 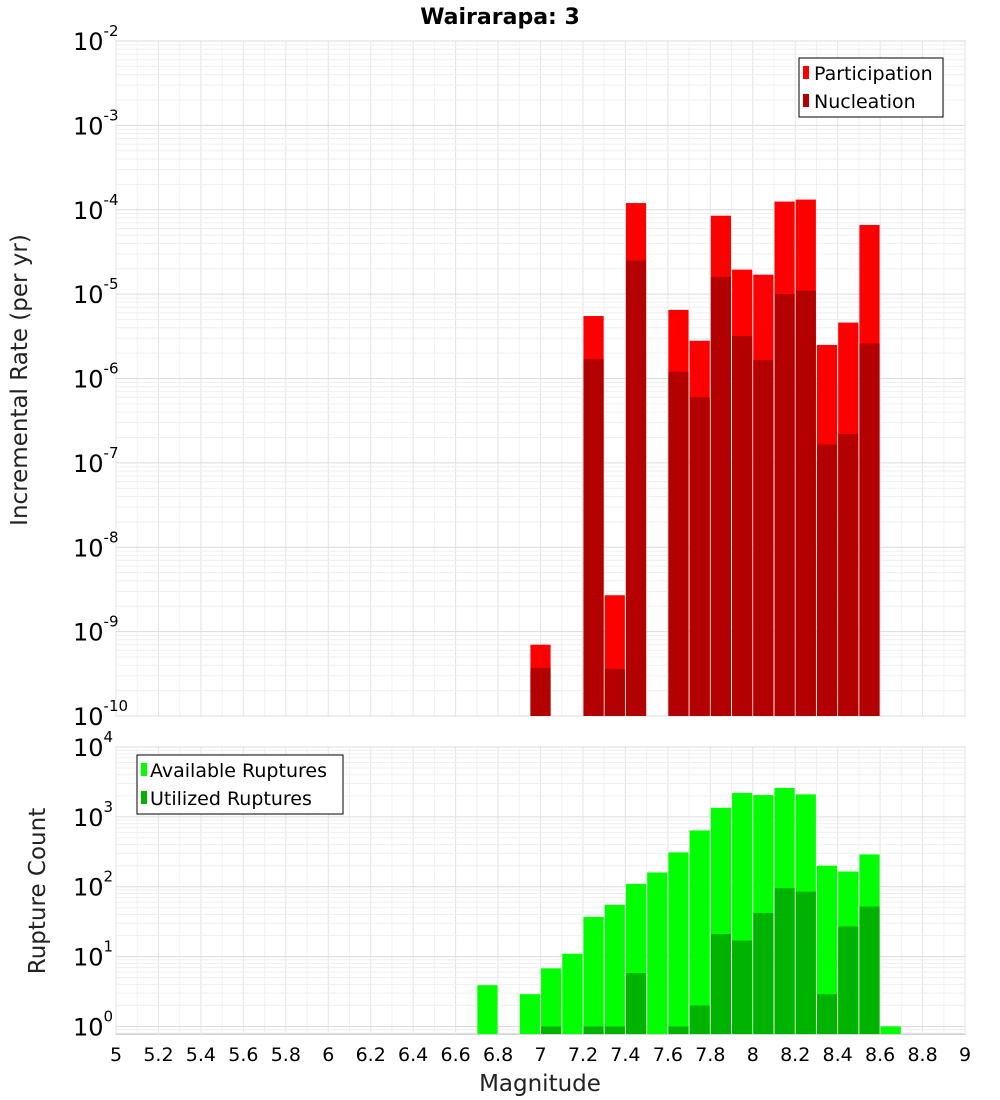 I want to click on top-y-tick-label: 10⁻⁵, so click(x=96, y=292).